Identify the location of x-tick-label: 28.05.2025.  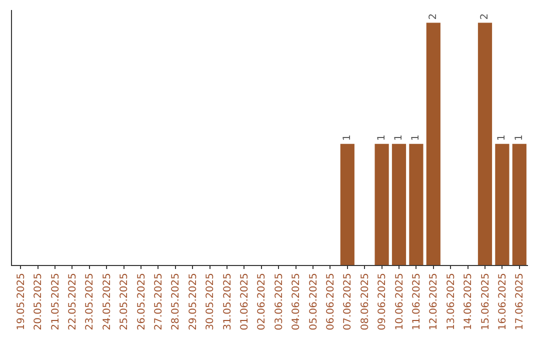
(176, 301).